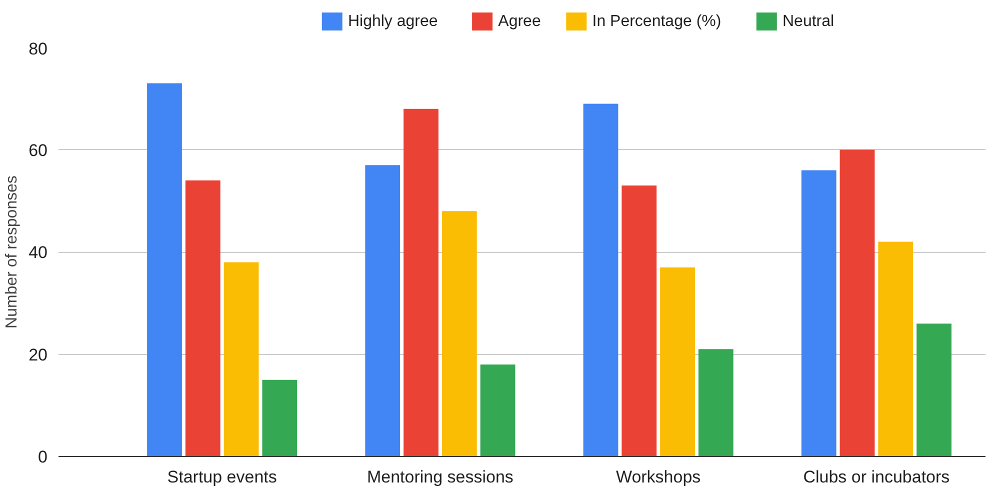 The image size is (995, 489). I want to click on legend-label: In Percentage (%), so click(657, 21).